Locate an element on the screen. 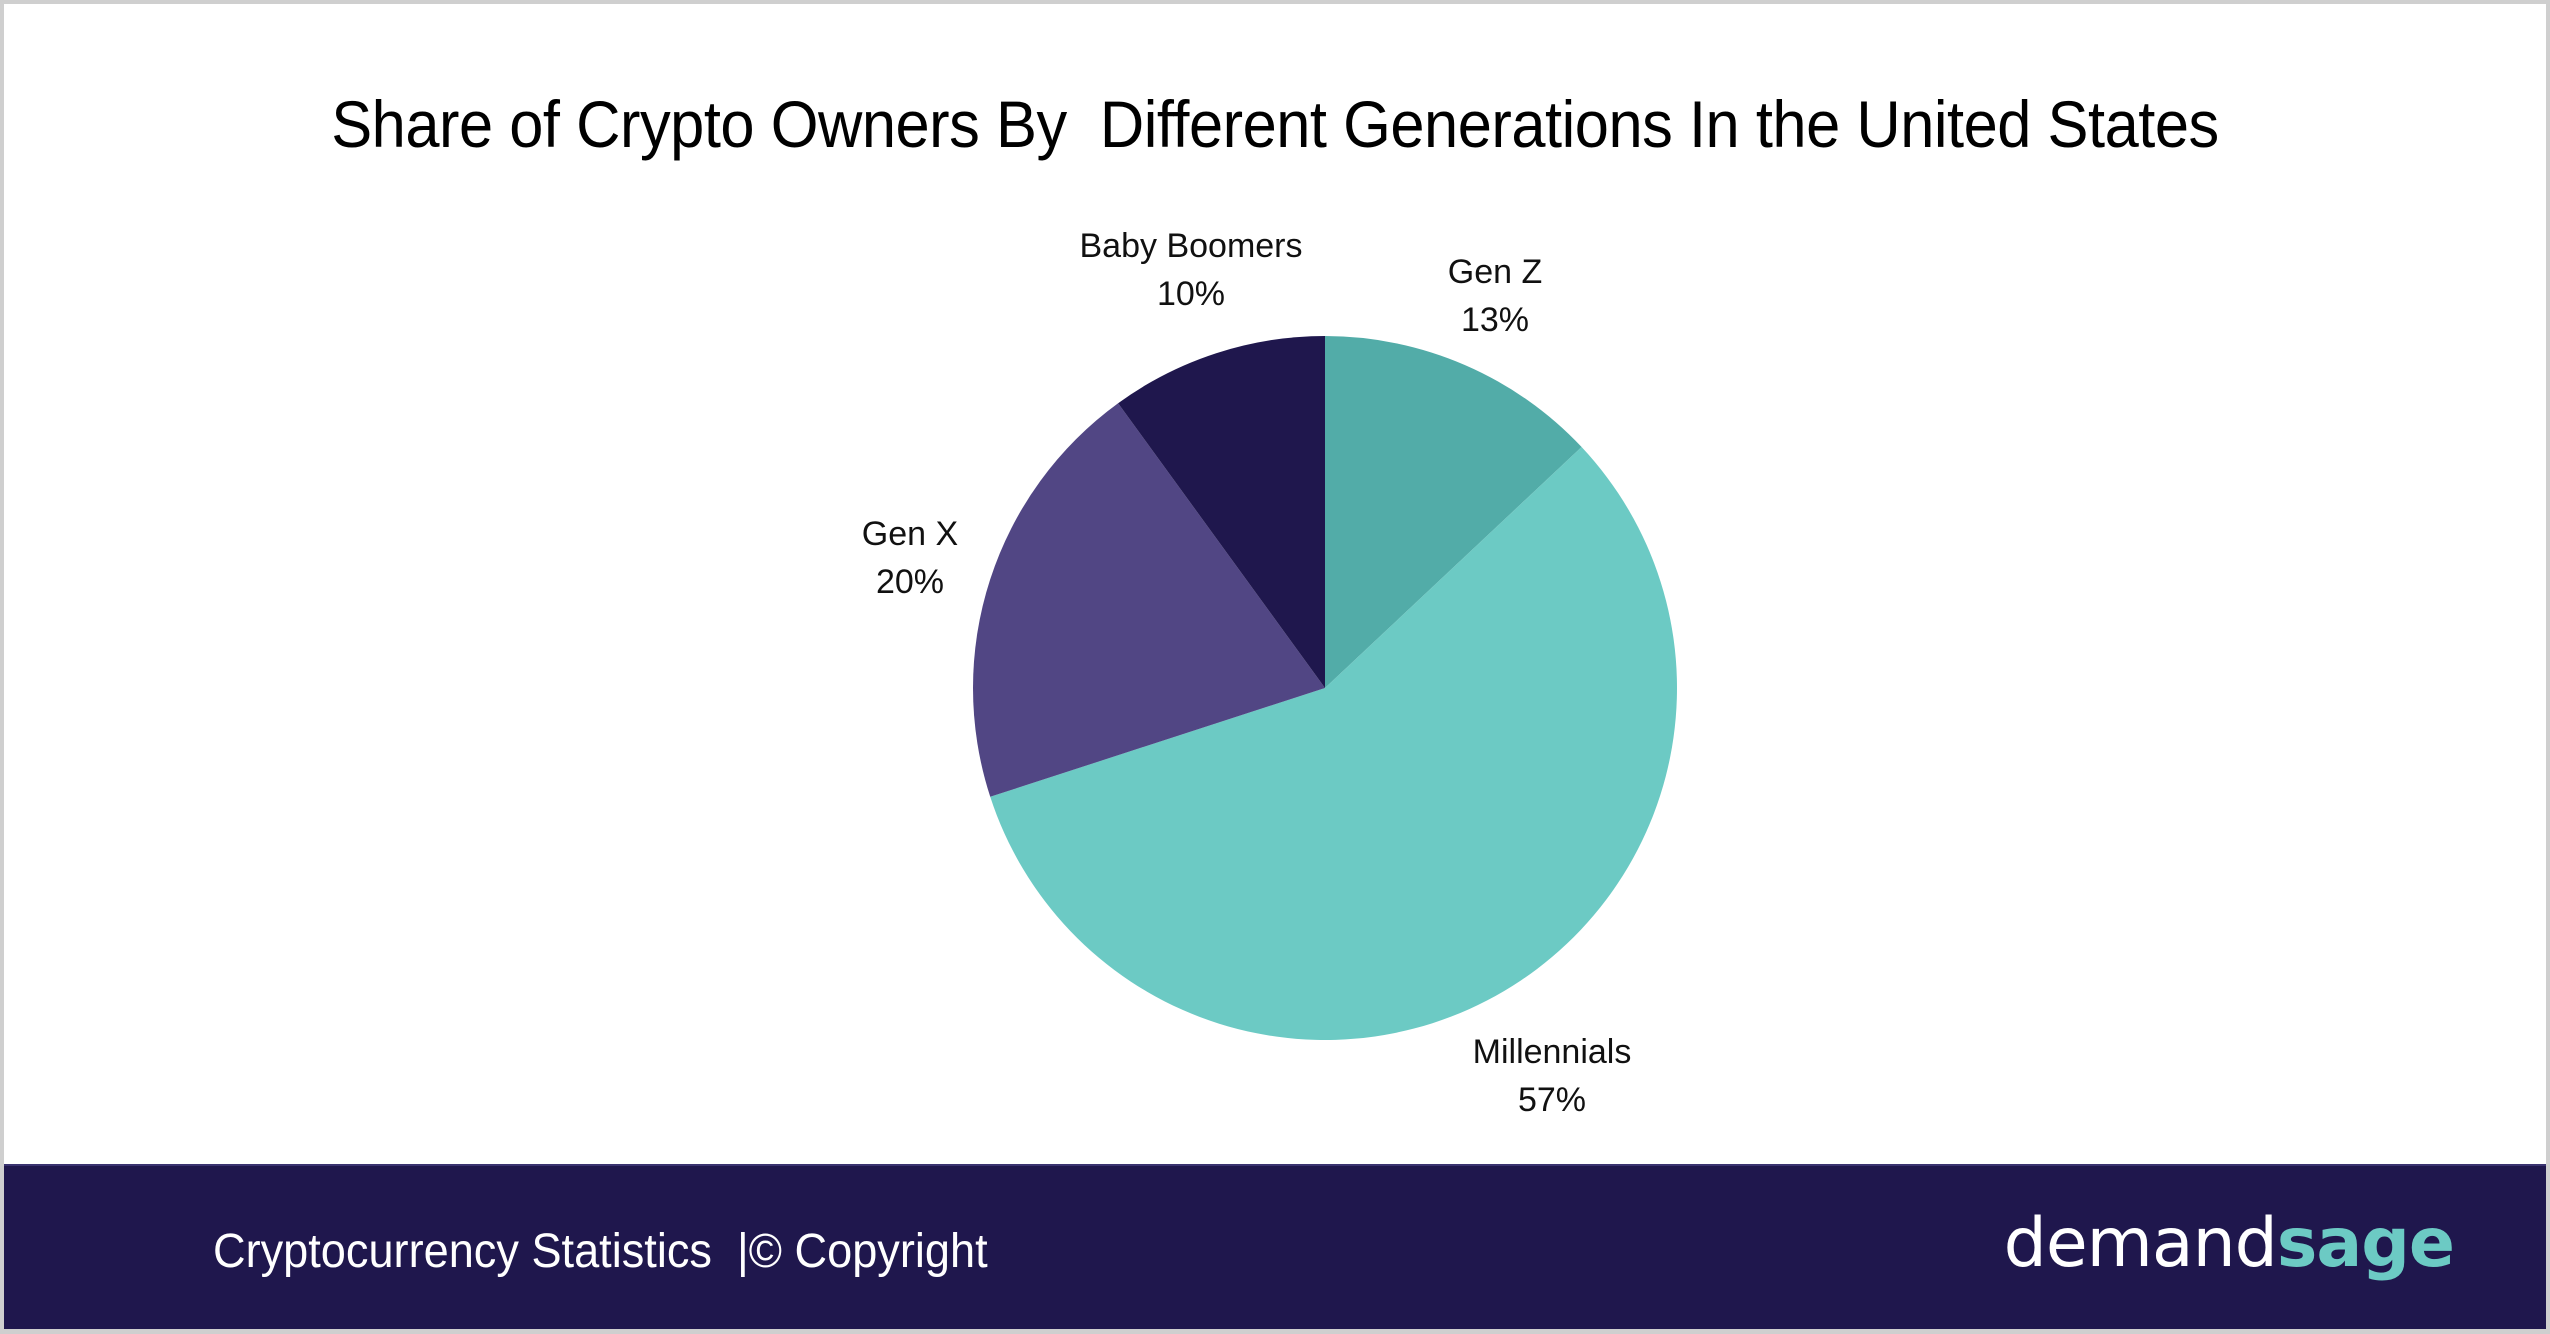 The height and width of the screenshot is (1334, 2550). label-gen-x-name: Gen X is located at coordinates (910, 534).